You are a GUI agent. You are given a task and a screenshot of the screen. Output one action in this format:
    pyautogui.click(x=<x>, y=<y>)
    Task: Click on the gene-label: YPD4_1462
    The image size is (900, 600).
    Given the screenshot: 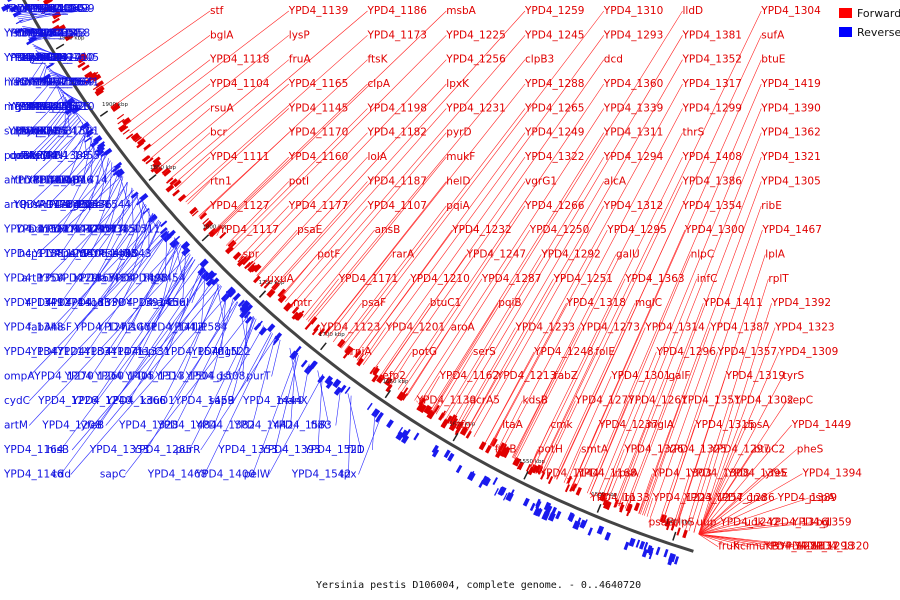 What is the action you would take?
    pyautogui.click(x=55, y=107)
    